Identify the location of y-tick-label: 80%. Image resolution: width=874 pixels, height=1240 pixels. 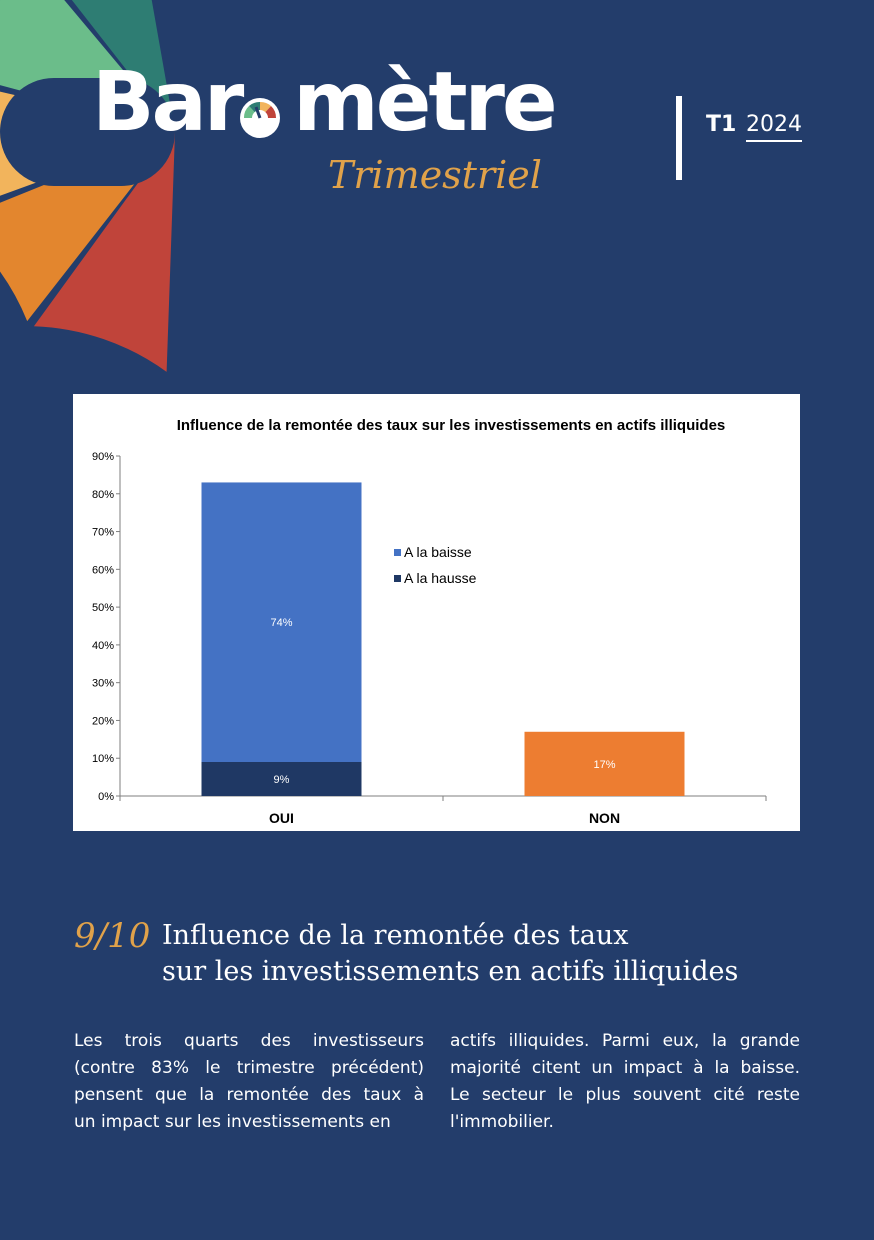
(103, 495).